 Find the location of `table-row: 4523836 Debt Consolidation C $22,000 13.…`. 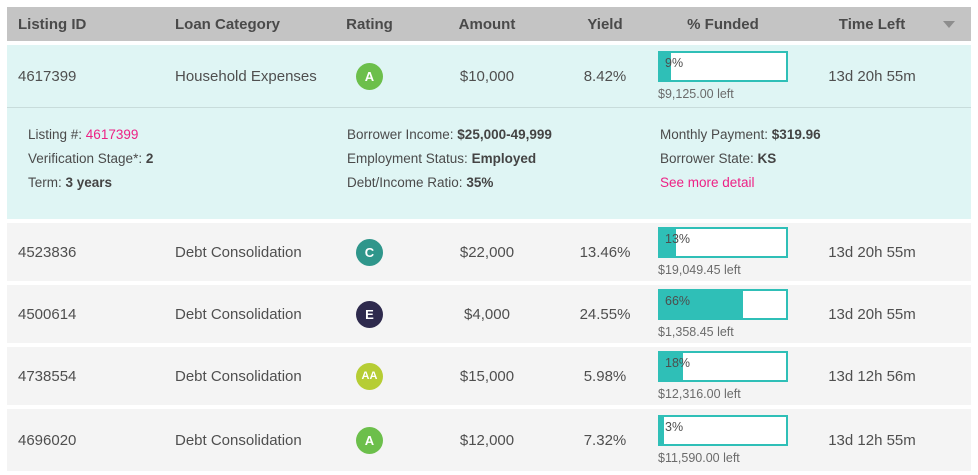

table-row: 4523836 Debt Consolidation C $22,000 13.… is located at coordinates (489, 252).